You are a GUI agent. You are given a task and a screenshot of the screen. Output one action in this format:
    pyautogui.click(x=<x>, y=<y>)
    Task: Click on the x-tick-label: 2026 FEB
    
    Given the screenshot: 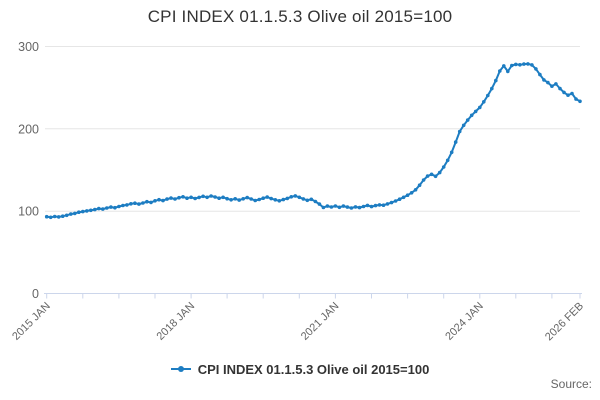 What is the action you would take?
    pyautogui.click(x=564, y=321)
    